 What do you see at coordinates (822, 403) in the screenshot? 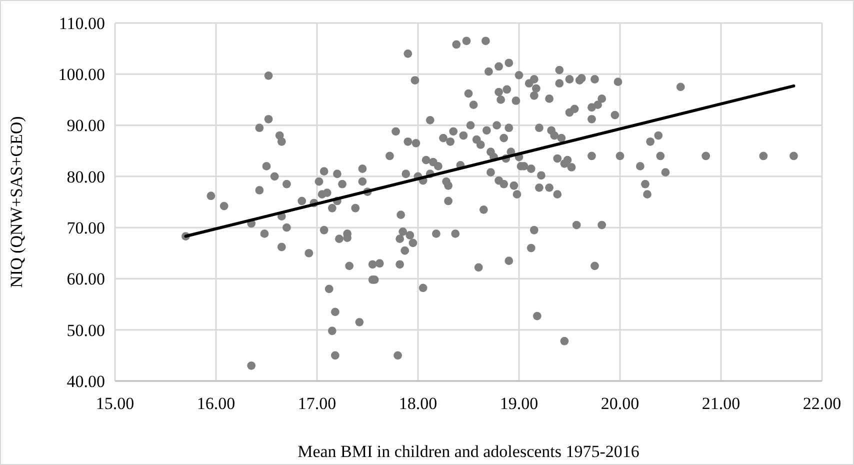
I see `x-tick-label: 22.00` at bounding box center [822, 403].